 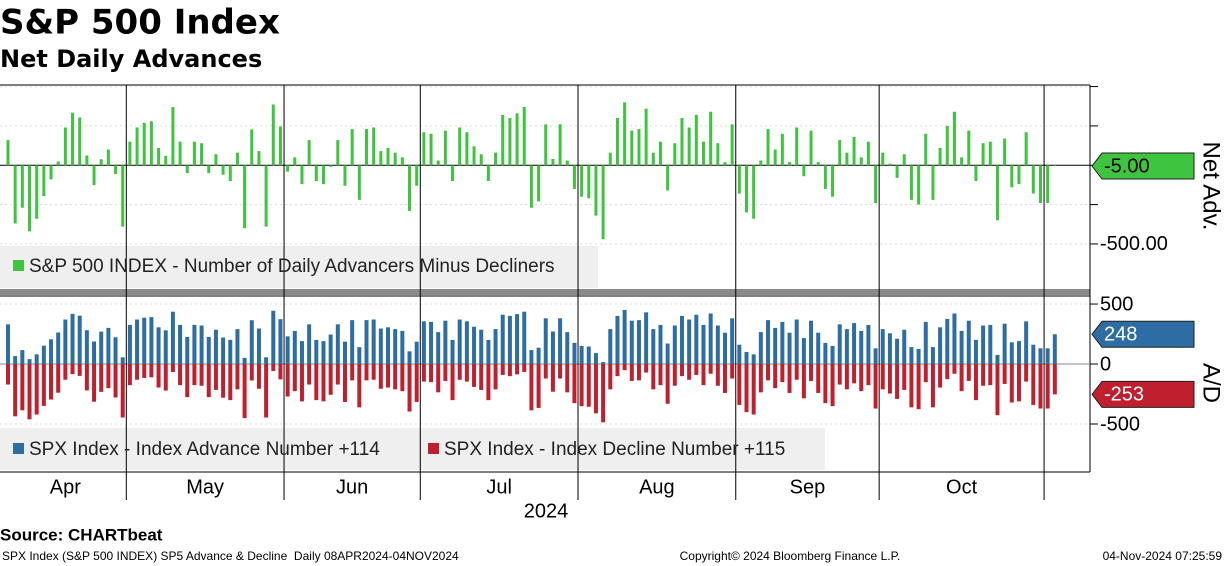 I want to click on y-axis-title: A/D, so click(x=1211, y=383).